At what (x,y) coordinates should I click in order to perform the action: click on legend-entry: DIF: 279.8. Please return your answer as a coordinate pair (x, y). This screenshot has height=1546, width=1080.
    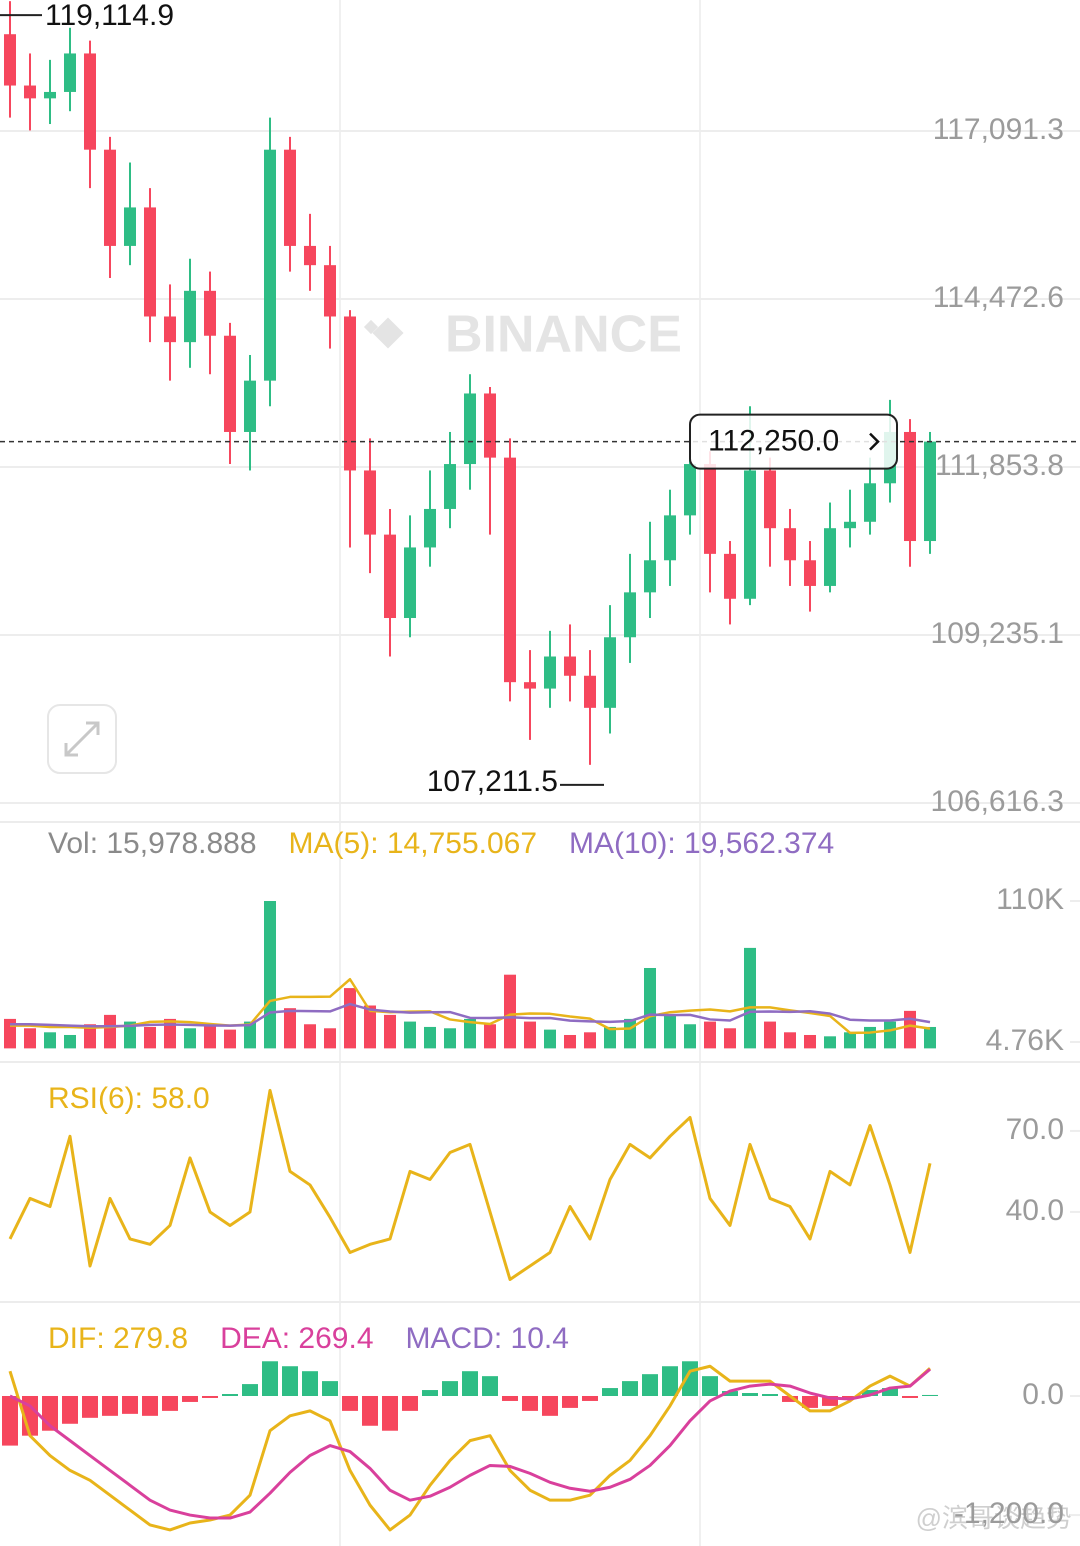
    Looking at the image, I should click on (118, 1338).